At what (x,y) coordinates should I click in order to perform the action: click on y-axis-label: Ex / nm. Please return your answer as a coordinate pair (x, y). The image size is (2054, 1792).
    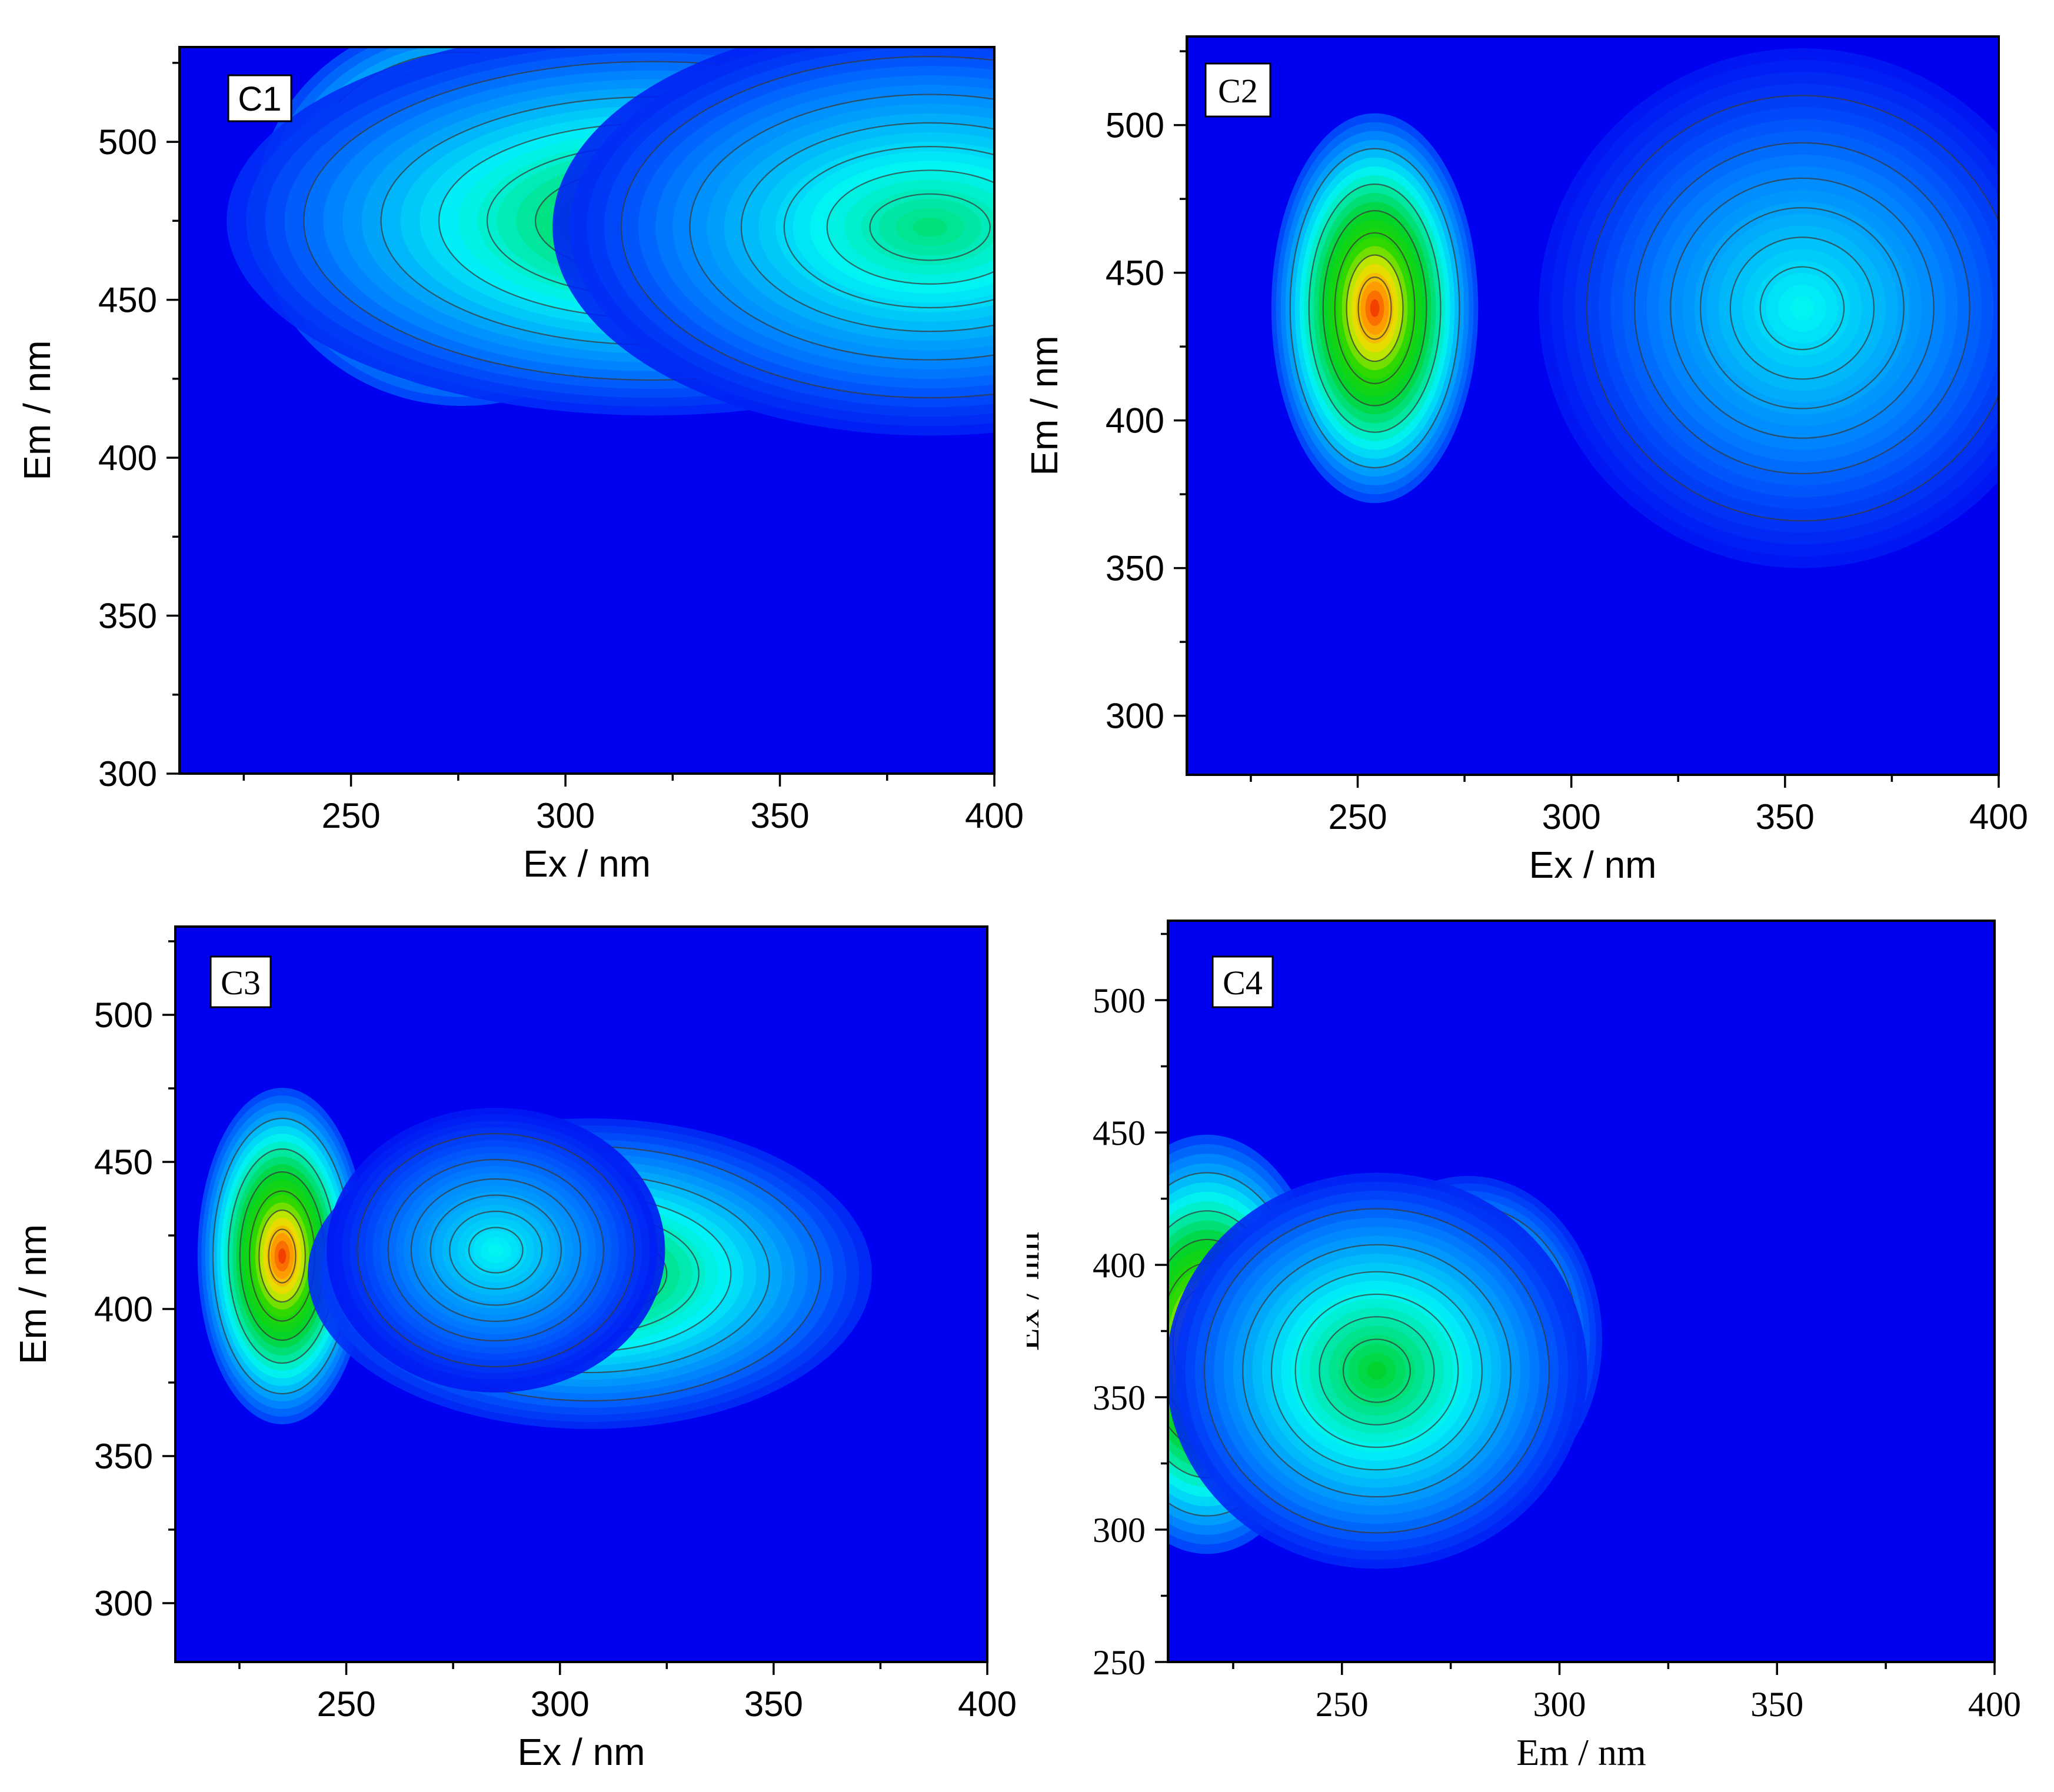
    Looking at the image, I should click on (1037, 1291).